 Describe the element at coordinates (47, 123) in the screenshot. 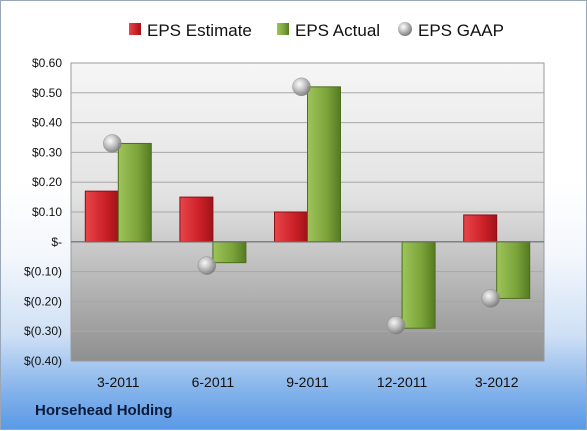

I see `y-tick-label: $0.40` at that location.